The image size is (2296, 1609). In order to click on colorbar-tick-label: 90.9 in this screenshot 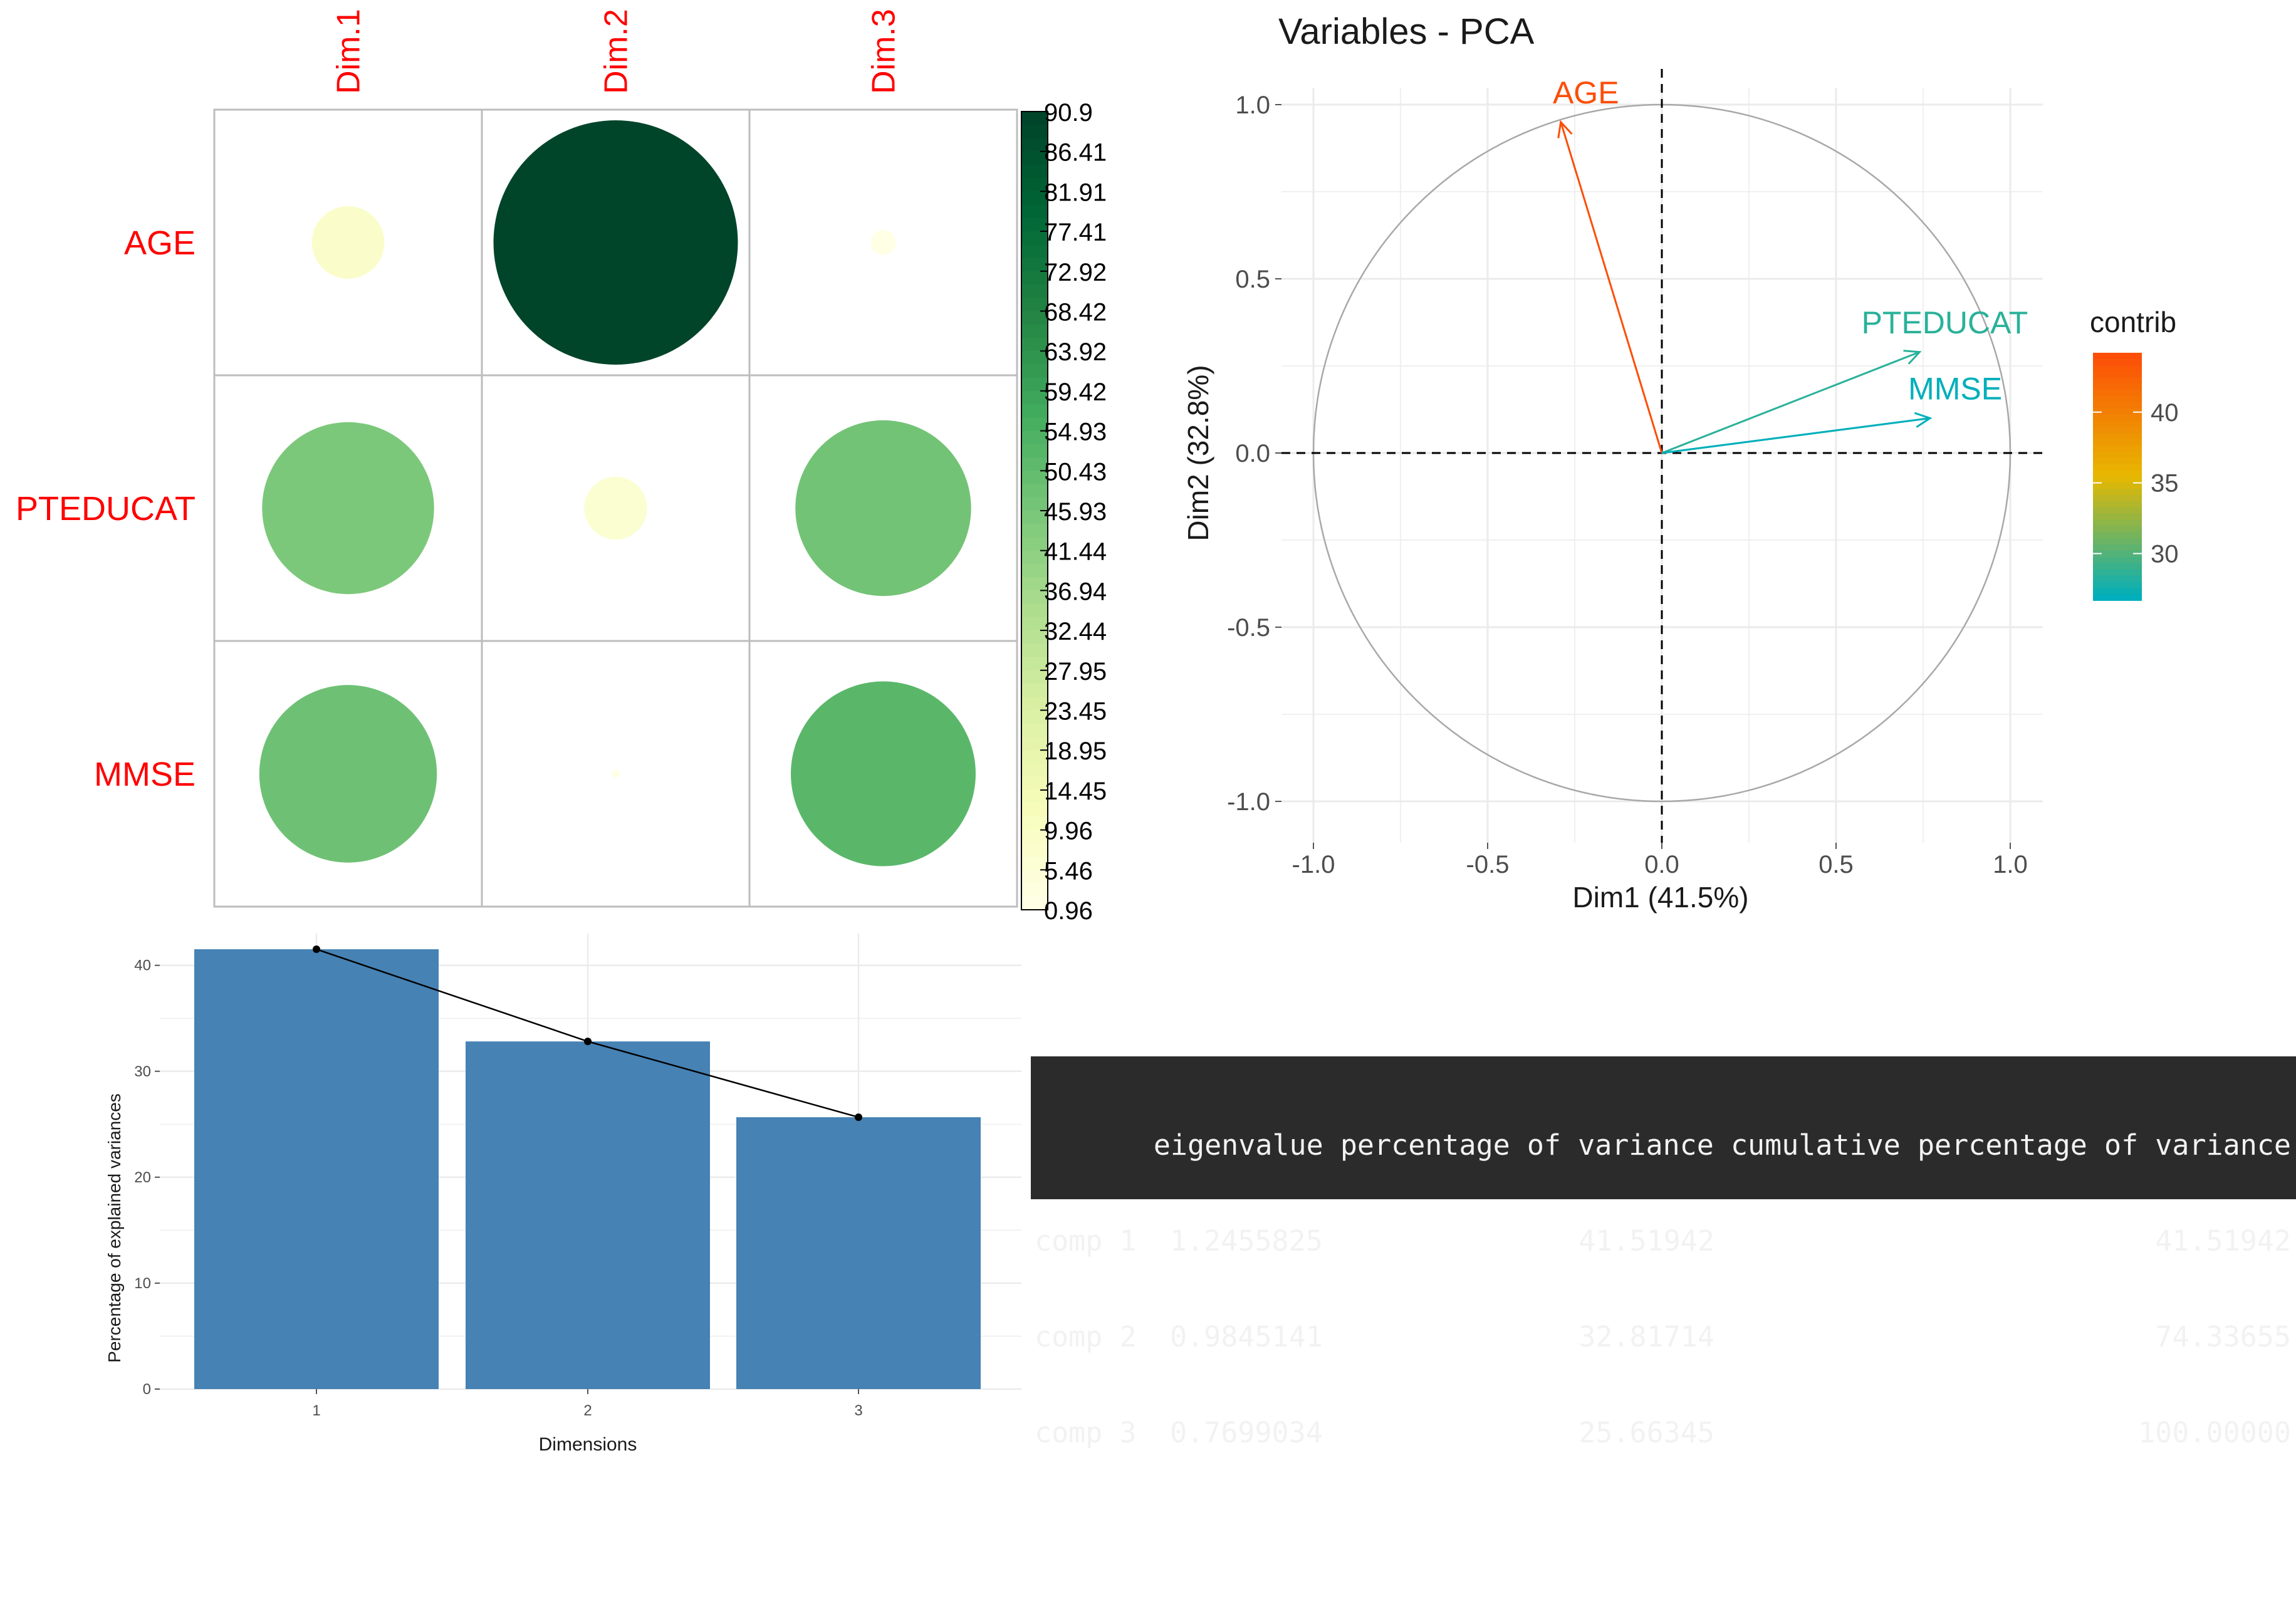, I will do `click(1068, 113)`.